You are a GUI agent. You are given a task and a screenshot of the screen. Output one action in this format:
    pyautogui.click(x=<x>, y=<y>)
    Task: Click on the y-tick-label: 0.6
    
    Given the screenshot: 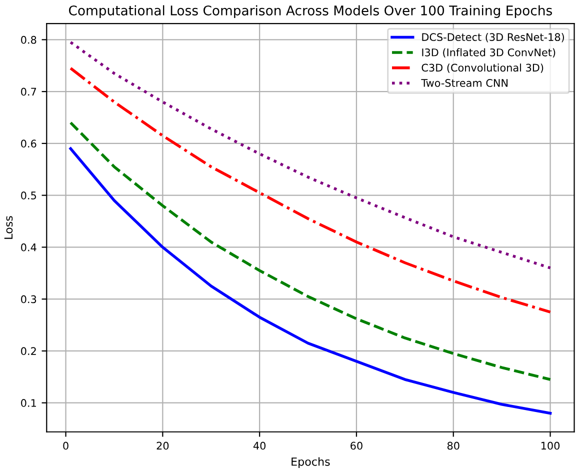 What is the action you would take?
    pyautogui.click(x=28, y=144)
    